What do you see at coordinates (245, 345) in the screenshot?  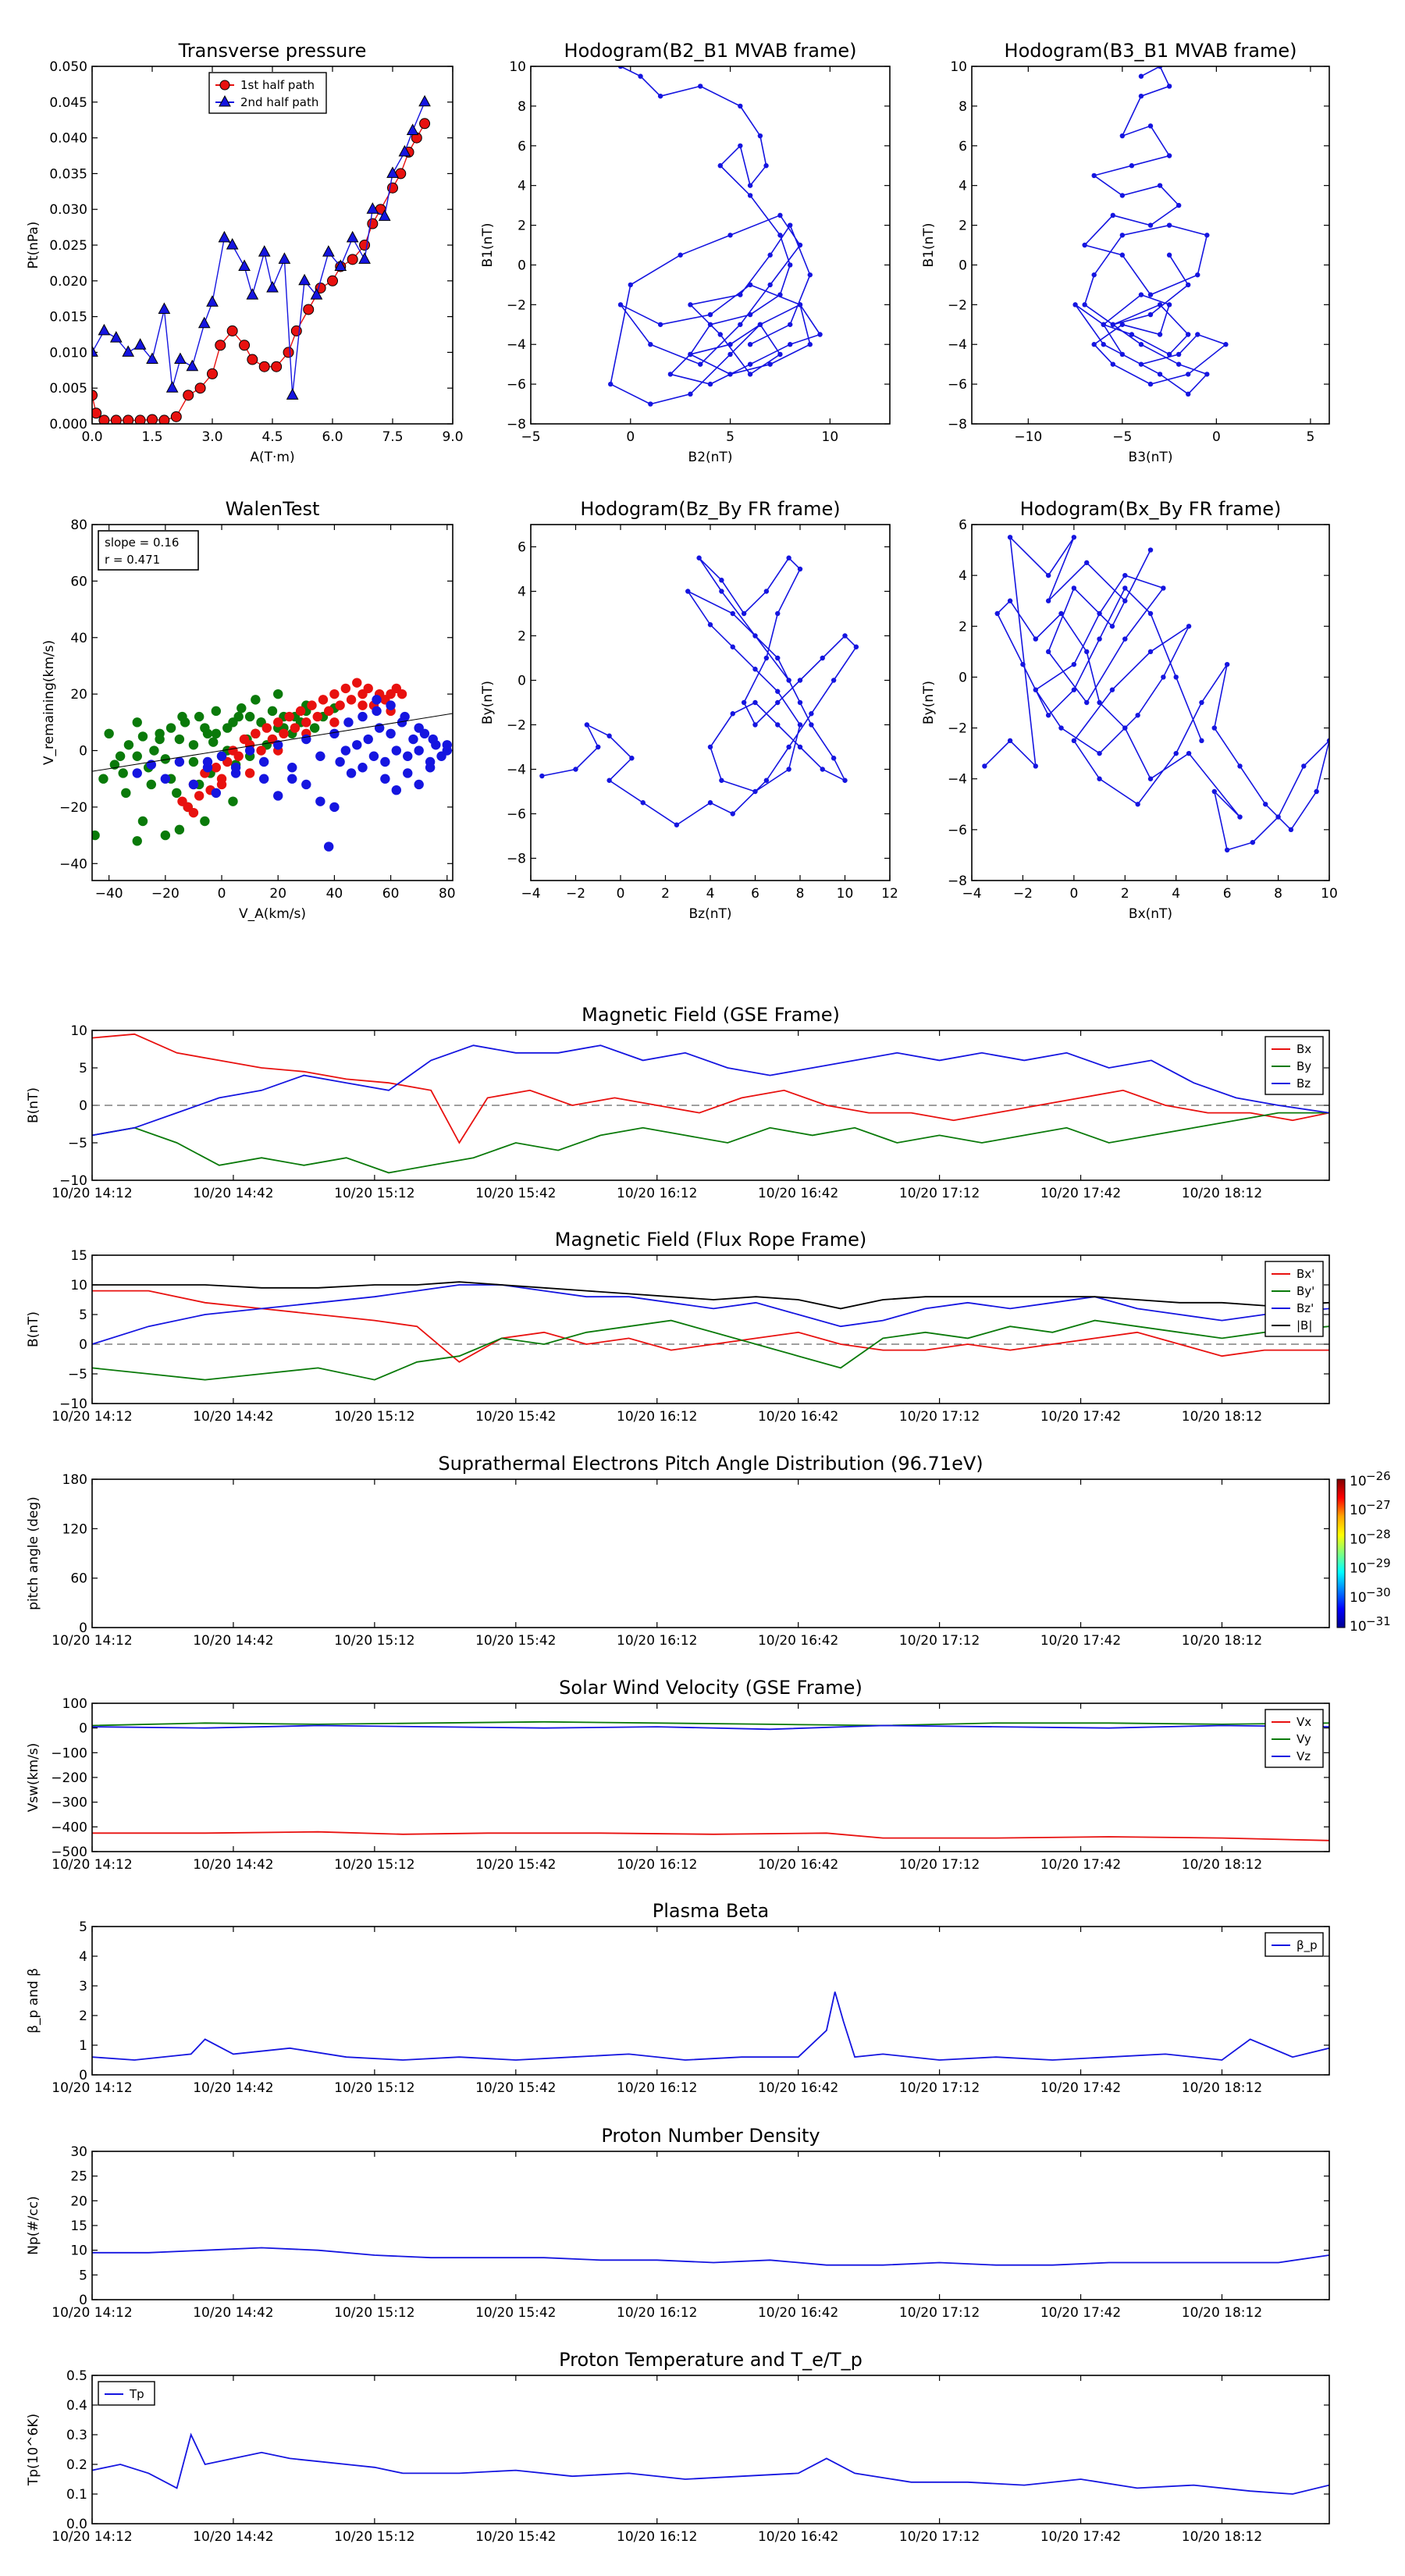 I see `data-point-circle` at bounding box center [245, 345].